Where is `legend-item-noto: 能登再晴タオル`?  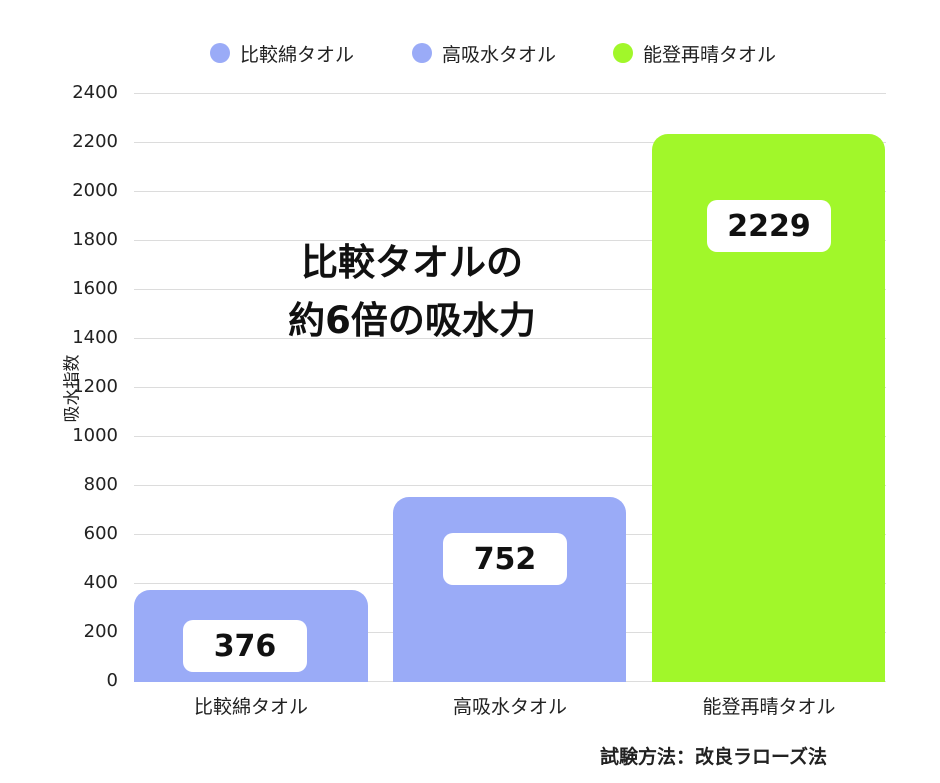 legend-item-noto: 能登再晴タオル is located at coordinates (694, 53).